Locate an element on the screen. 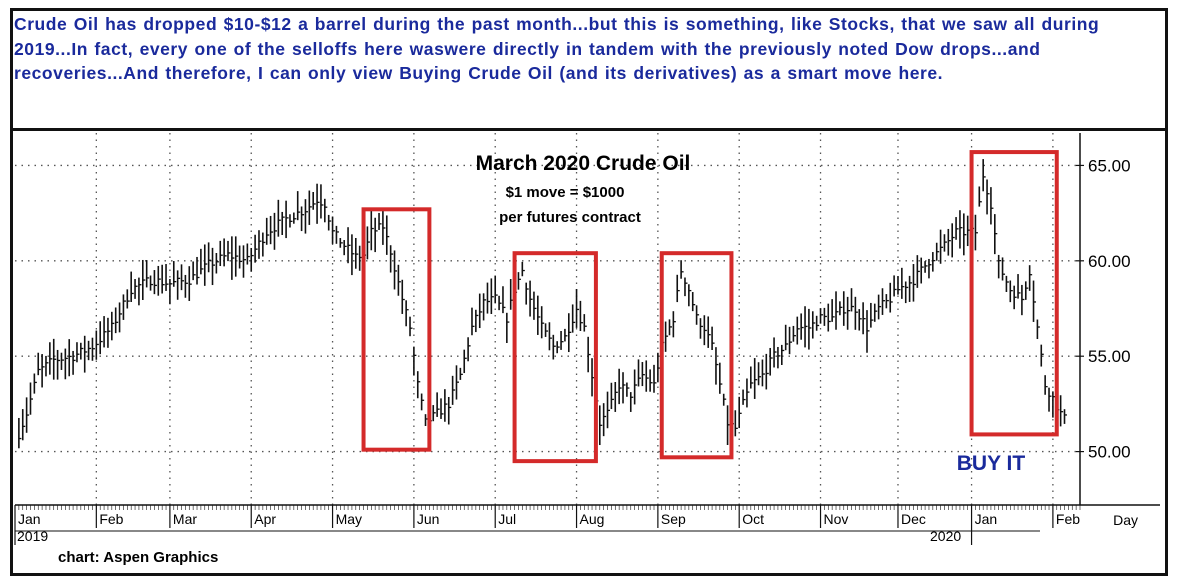 The height and width of the screenshot is (585, 1178). buy-it-label: BUY IT is located at coordinates (991, 463).